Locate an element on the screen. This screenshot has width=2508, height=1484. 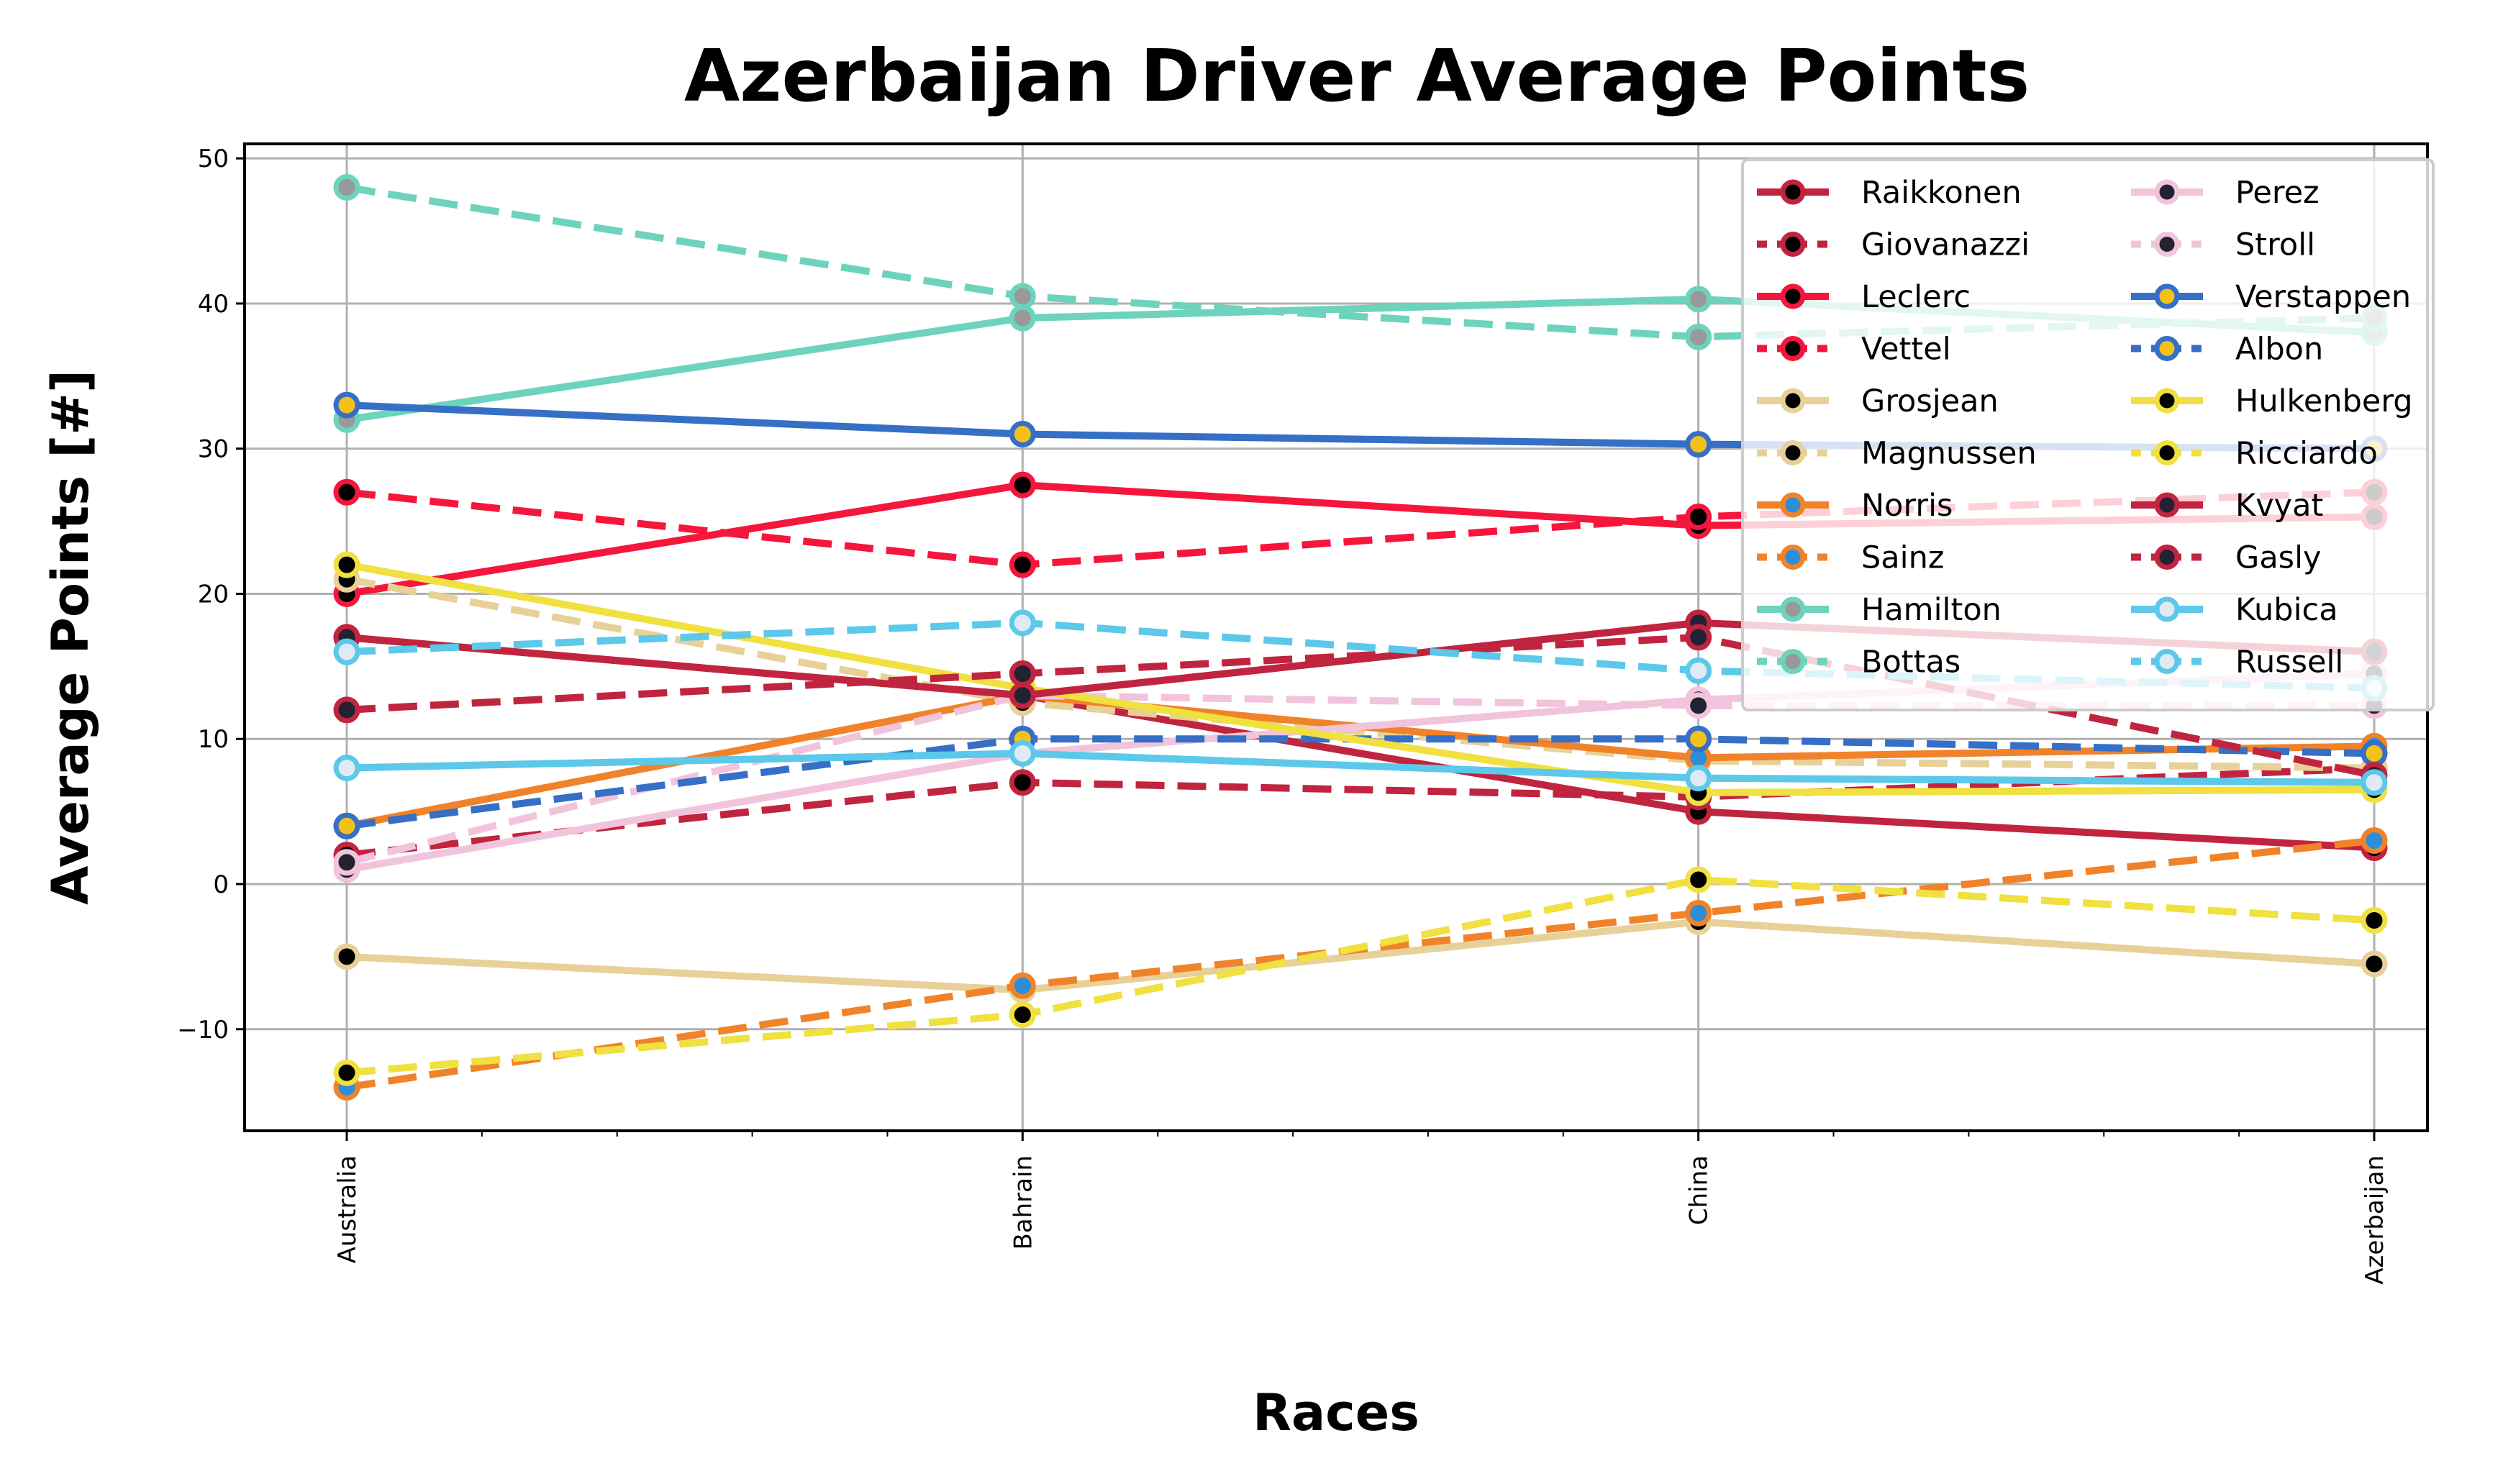
legend-item: Russell is located at coordinates (2237, 663).